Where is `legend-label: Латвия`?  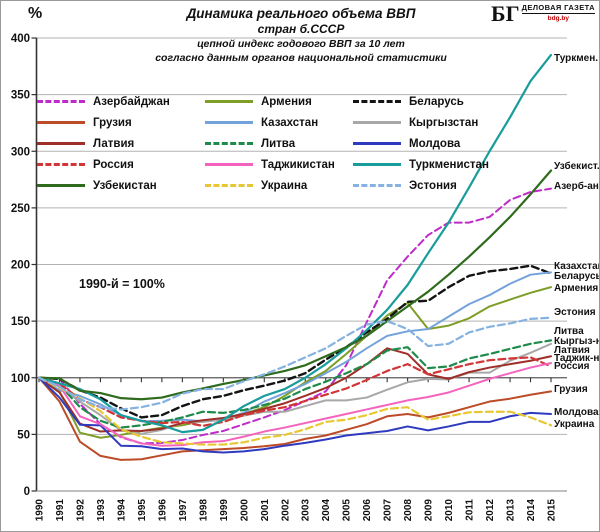
legend-label: Латвия is located at coordinates (114, 143).